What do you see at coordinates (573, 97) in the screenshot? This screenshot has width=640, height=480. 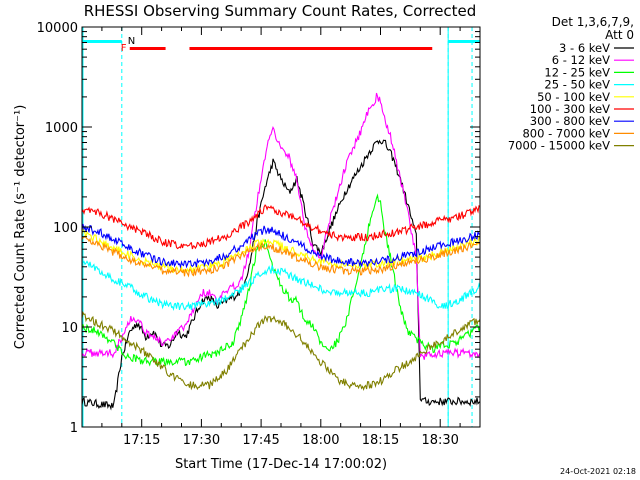 I see `legend-entry-label: 50 - 100 keV` at bounding box center [573, 97].